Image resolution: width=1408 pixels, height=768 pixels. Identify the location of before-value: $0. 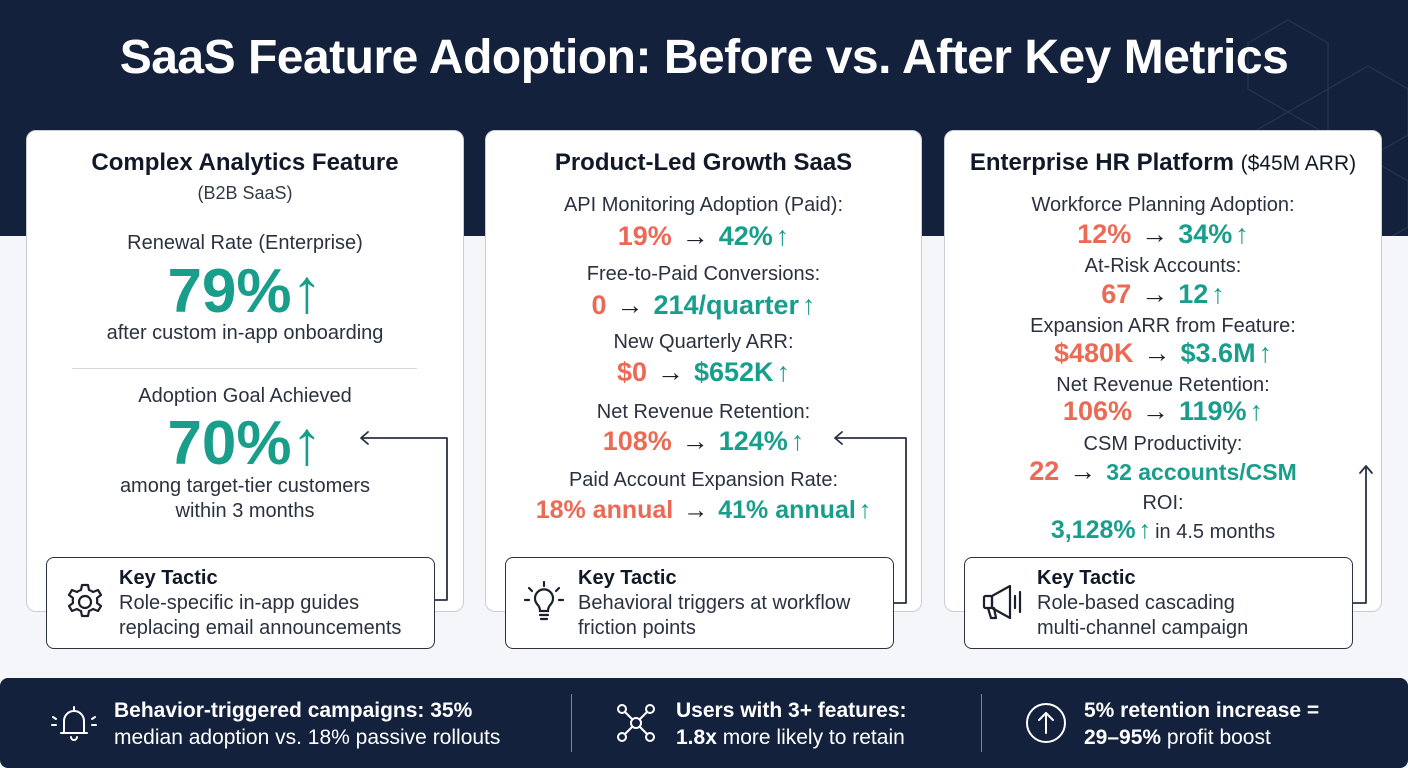
(631, 372).